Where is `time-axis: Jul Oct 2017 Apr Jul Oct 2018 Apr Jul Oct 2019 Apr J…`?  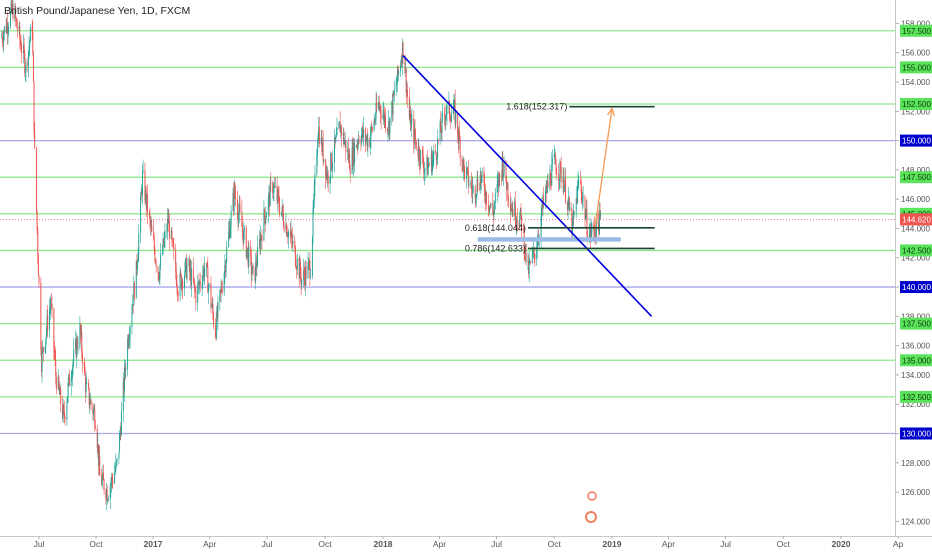
time-axis: Jul Oct 2017 Apr Jul Oct 2018 Apr Jul Oct 2019 Apr J… is located at coordinates (466, 543).